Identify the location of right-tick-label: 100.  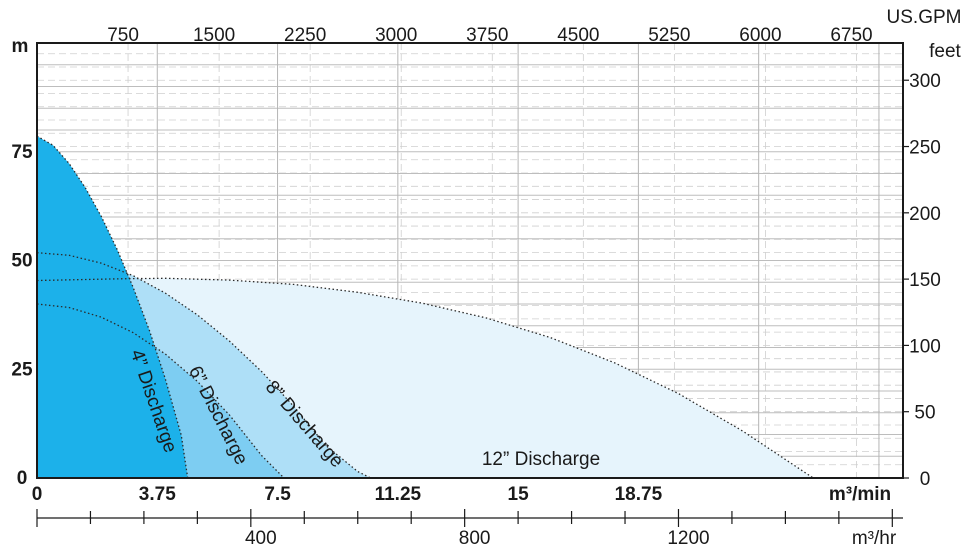
(925, 346).